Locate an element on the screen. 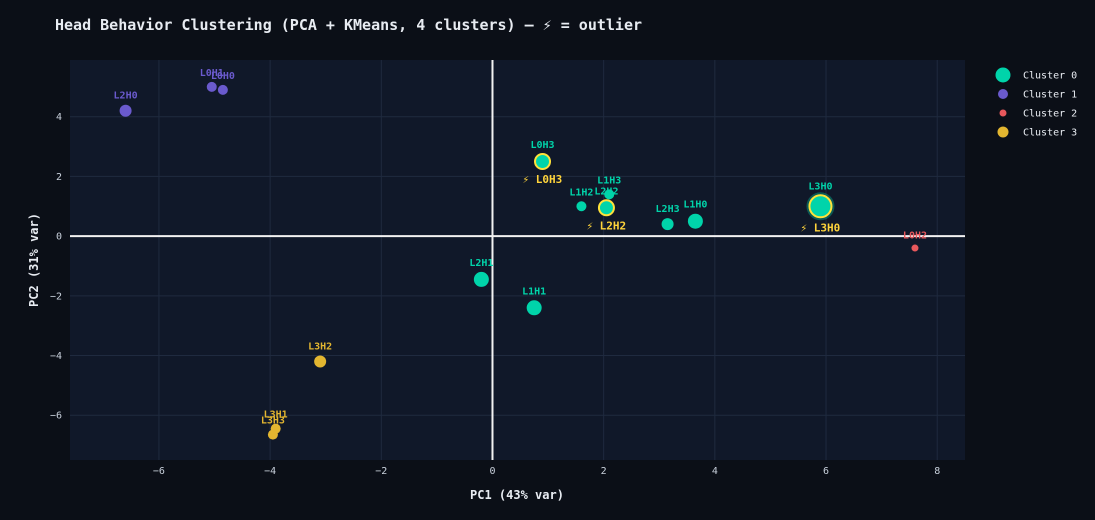 The height and width of the screenshot is (520, 1095). y-tick-label: 2 is located at coordinates (59, 177).